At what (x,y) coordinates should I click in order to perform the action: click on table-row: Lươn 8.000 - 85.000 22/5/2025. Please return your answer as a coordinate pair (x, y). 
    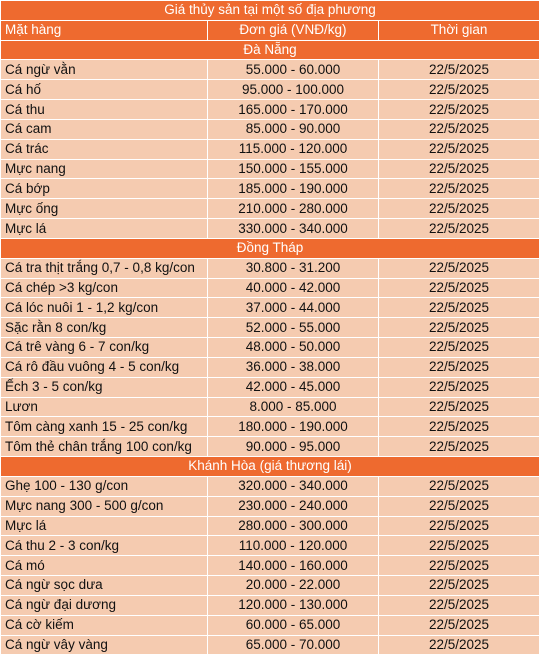
    Looking at the image, I should click on (269, 407).